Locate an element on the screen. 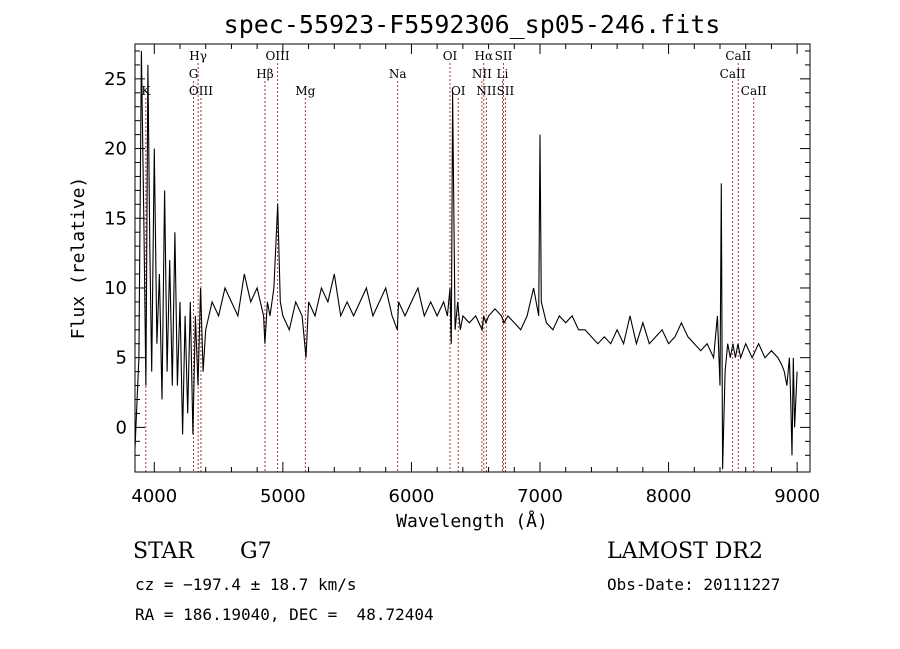 This screenshot has width=900, height=649. x-axis-label: Wavelength (Å) is located at coordinates (472, 521).